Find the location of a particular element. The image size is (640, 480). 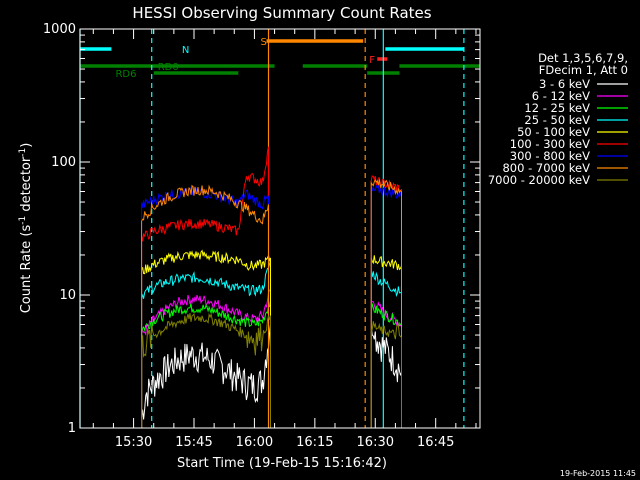

x-tick-label: 15:45 is located at coordinates (193, 442).